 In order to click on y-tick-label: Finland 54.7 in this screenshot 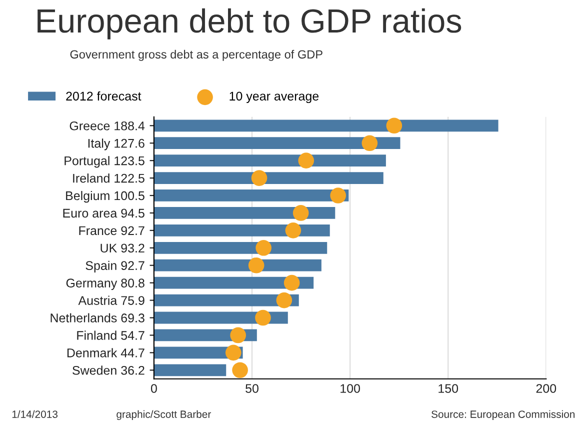, I will do `click(110, 335)`.